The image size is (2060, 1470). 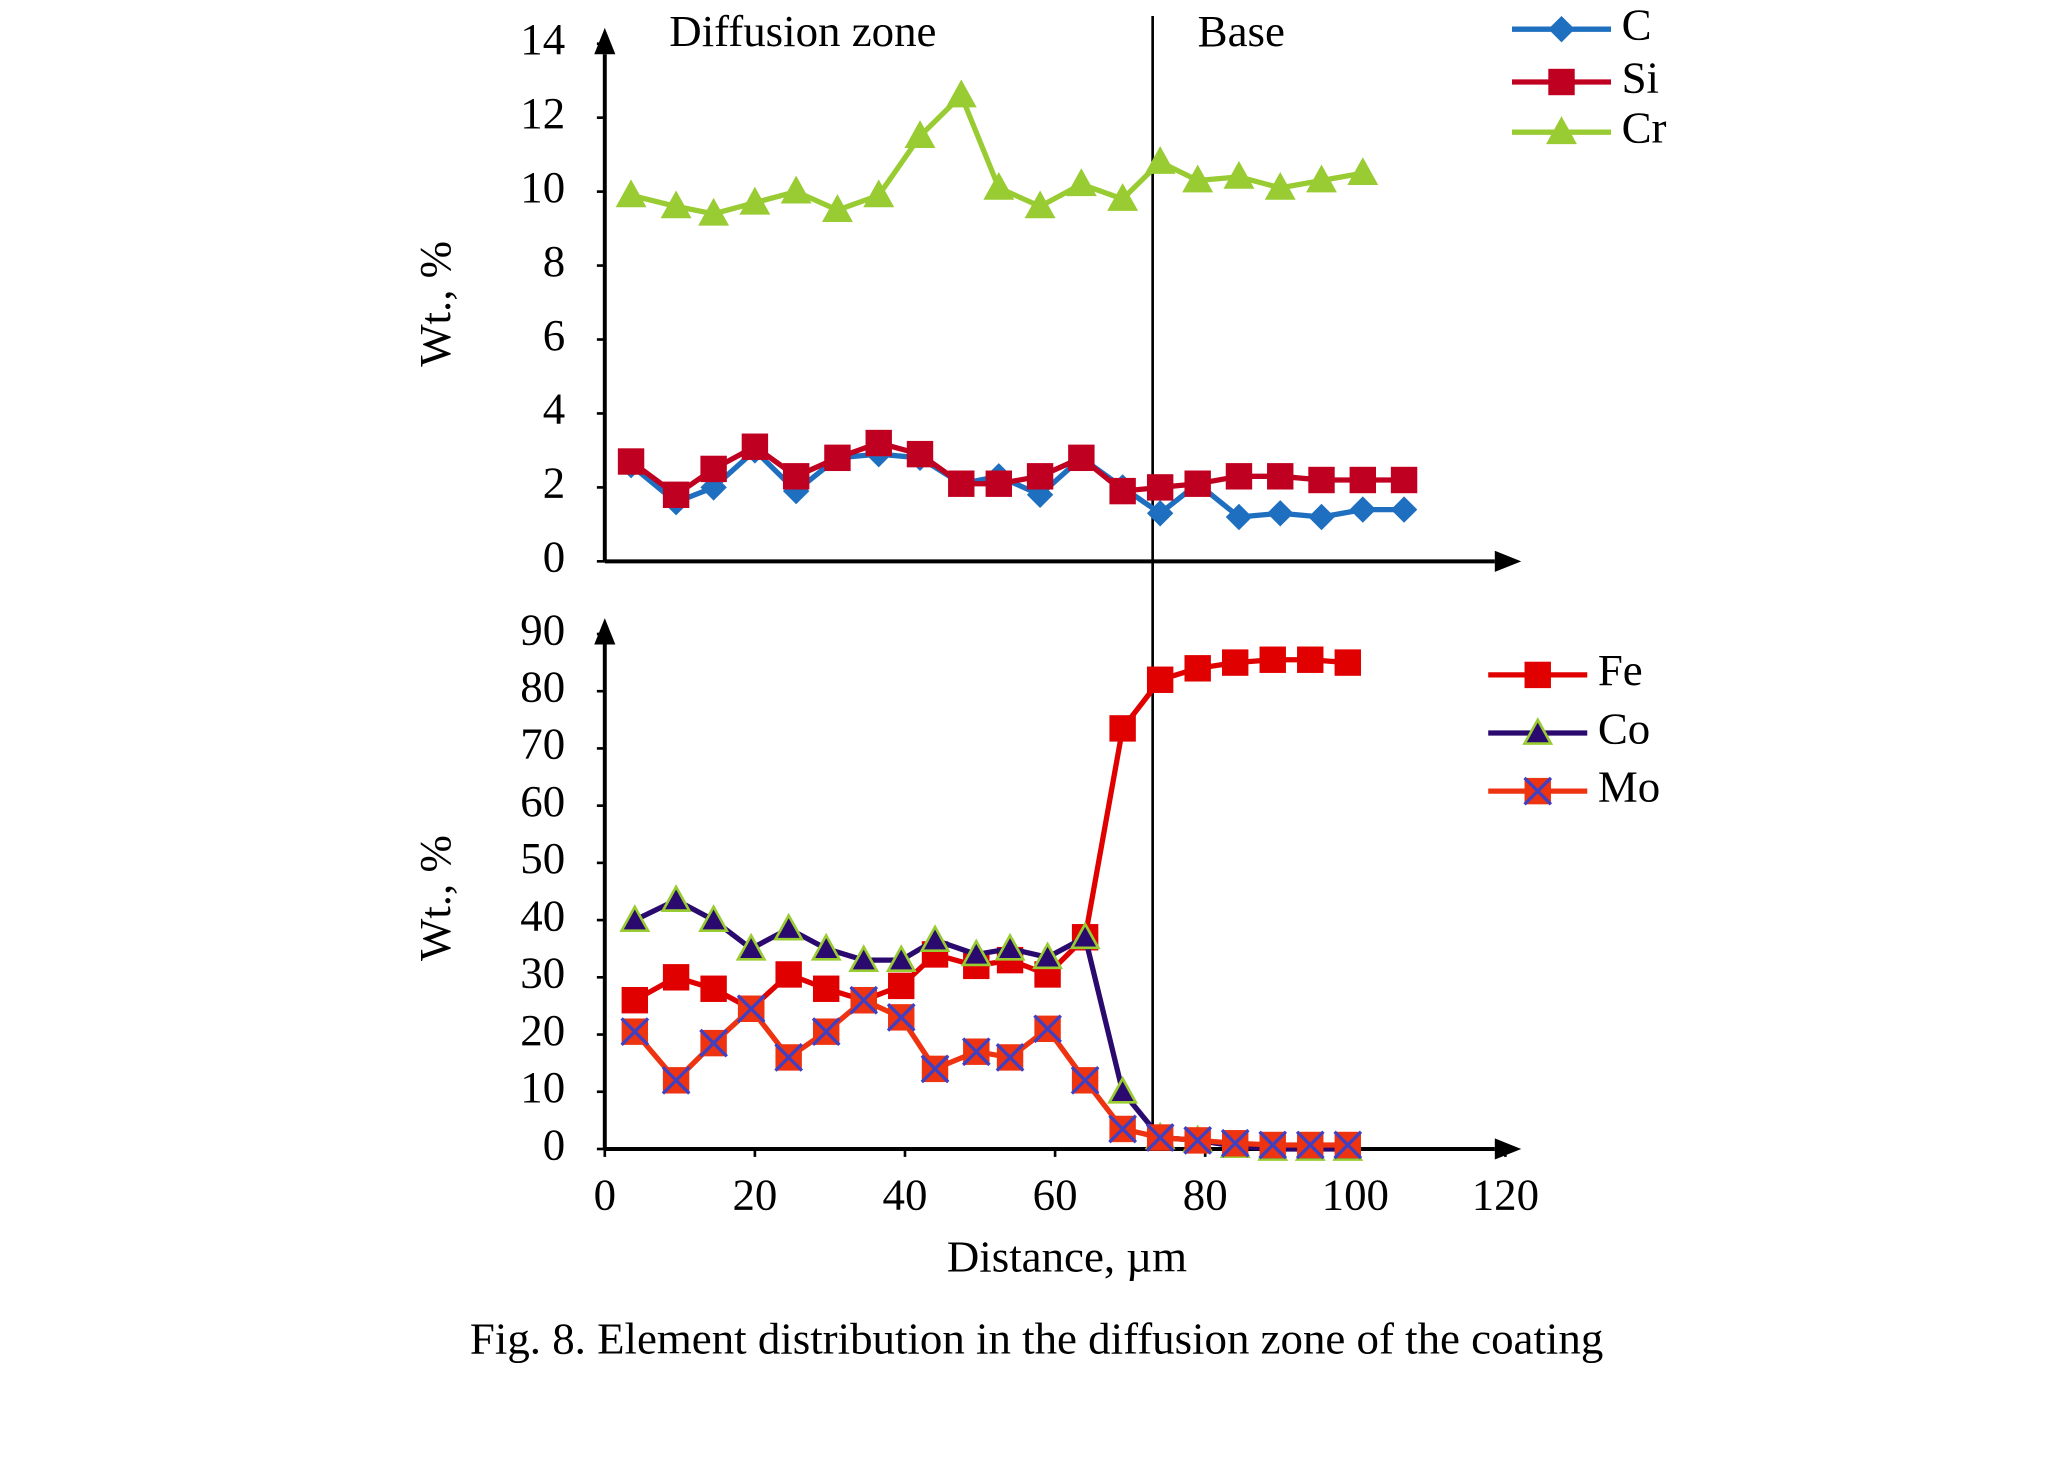 What do you see at coordinates (1067, 1257) in the screenshot?
I see `x-axis-label: Distance, µm` at bounding box center [1067, 1257].